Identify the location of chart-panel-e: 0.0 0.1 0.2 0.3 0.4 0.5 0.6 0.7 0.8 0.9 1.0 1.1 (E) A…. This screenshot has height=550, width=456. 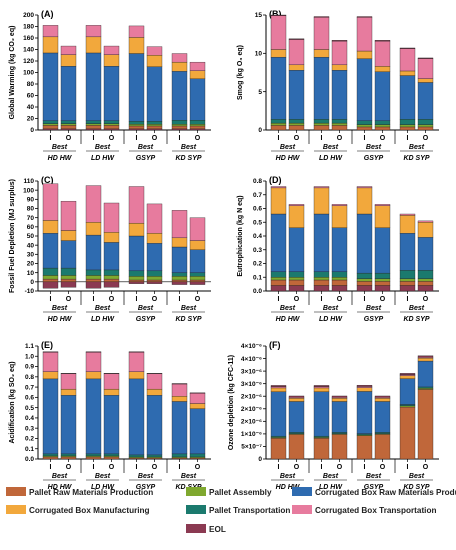
(110, 415).